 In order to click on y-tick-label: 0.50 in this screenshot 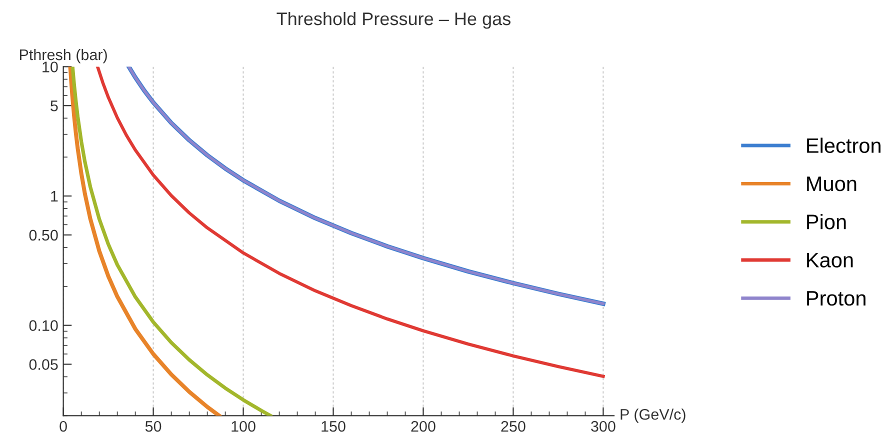, I will do `click(43, 235)`.